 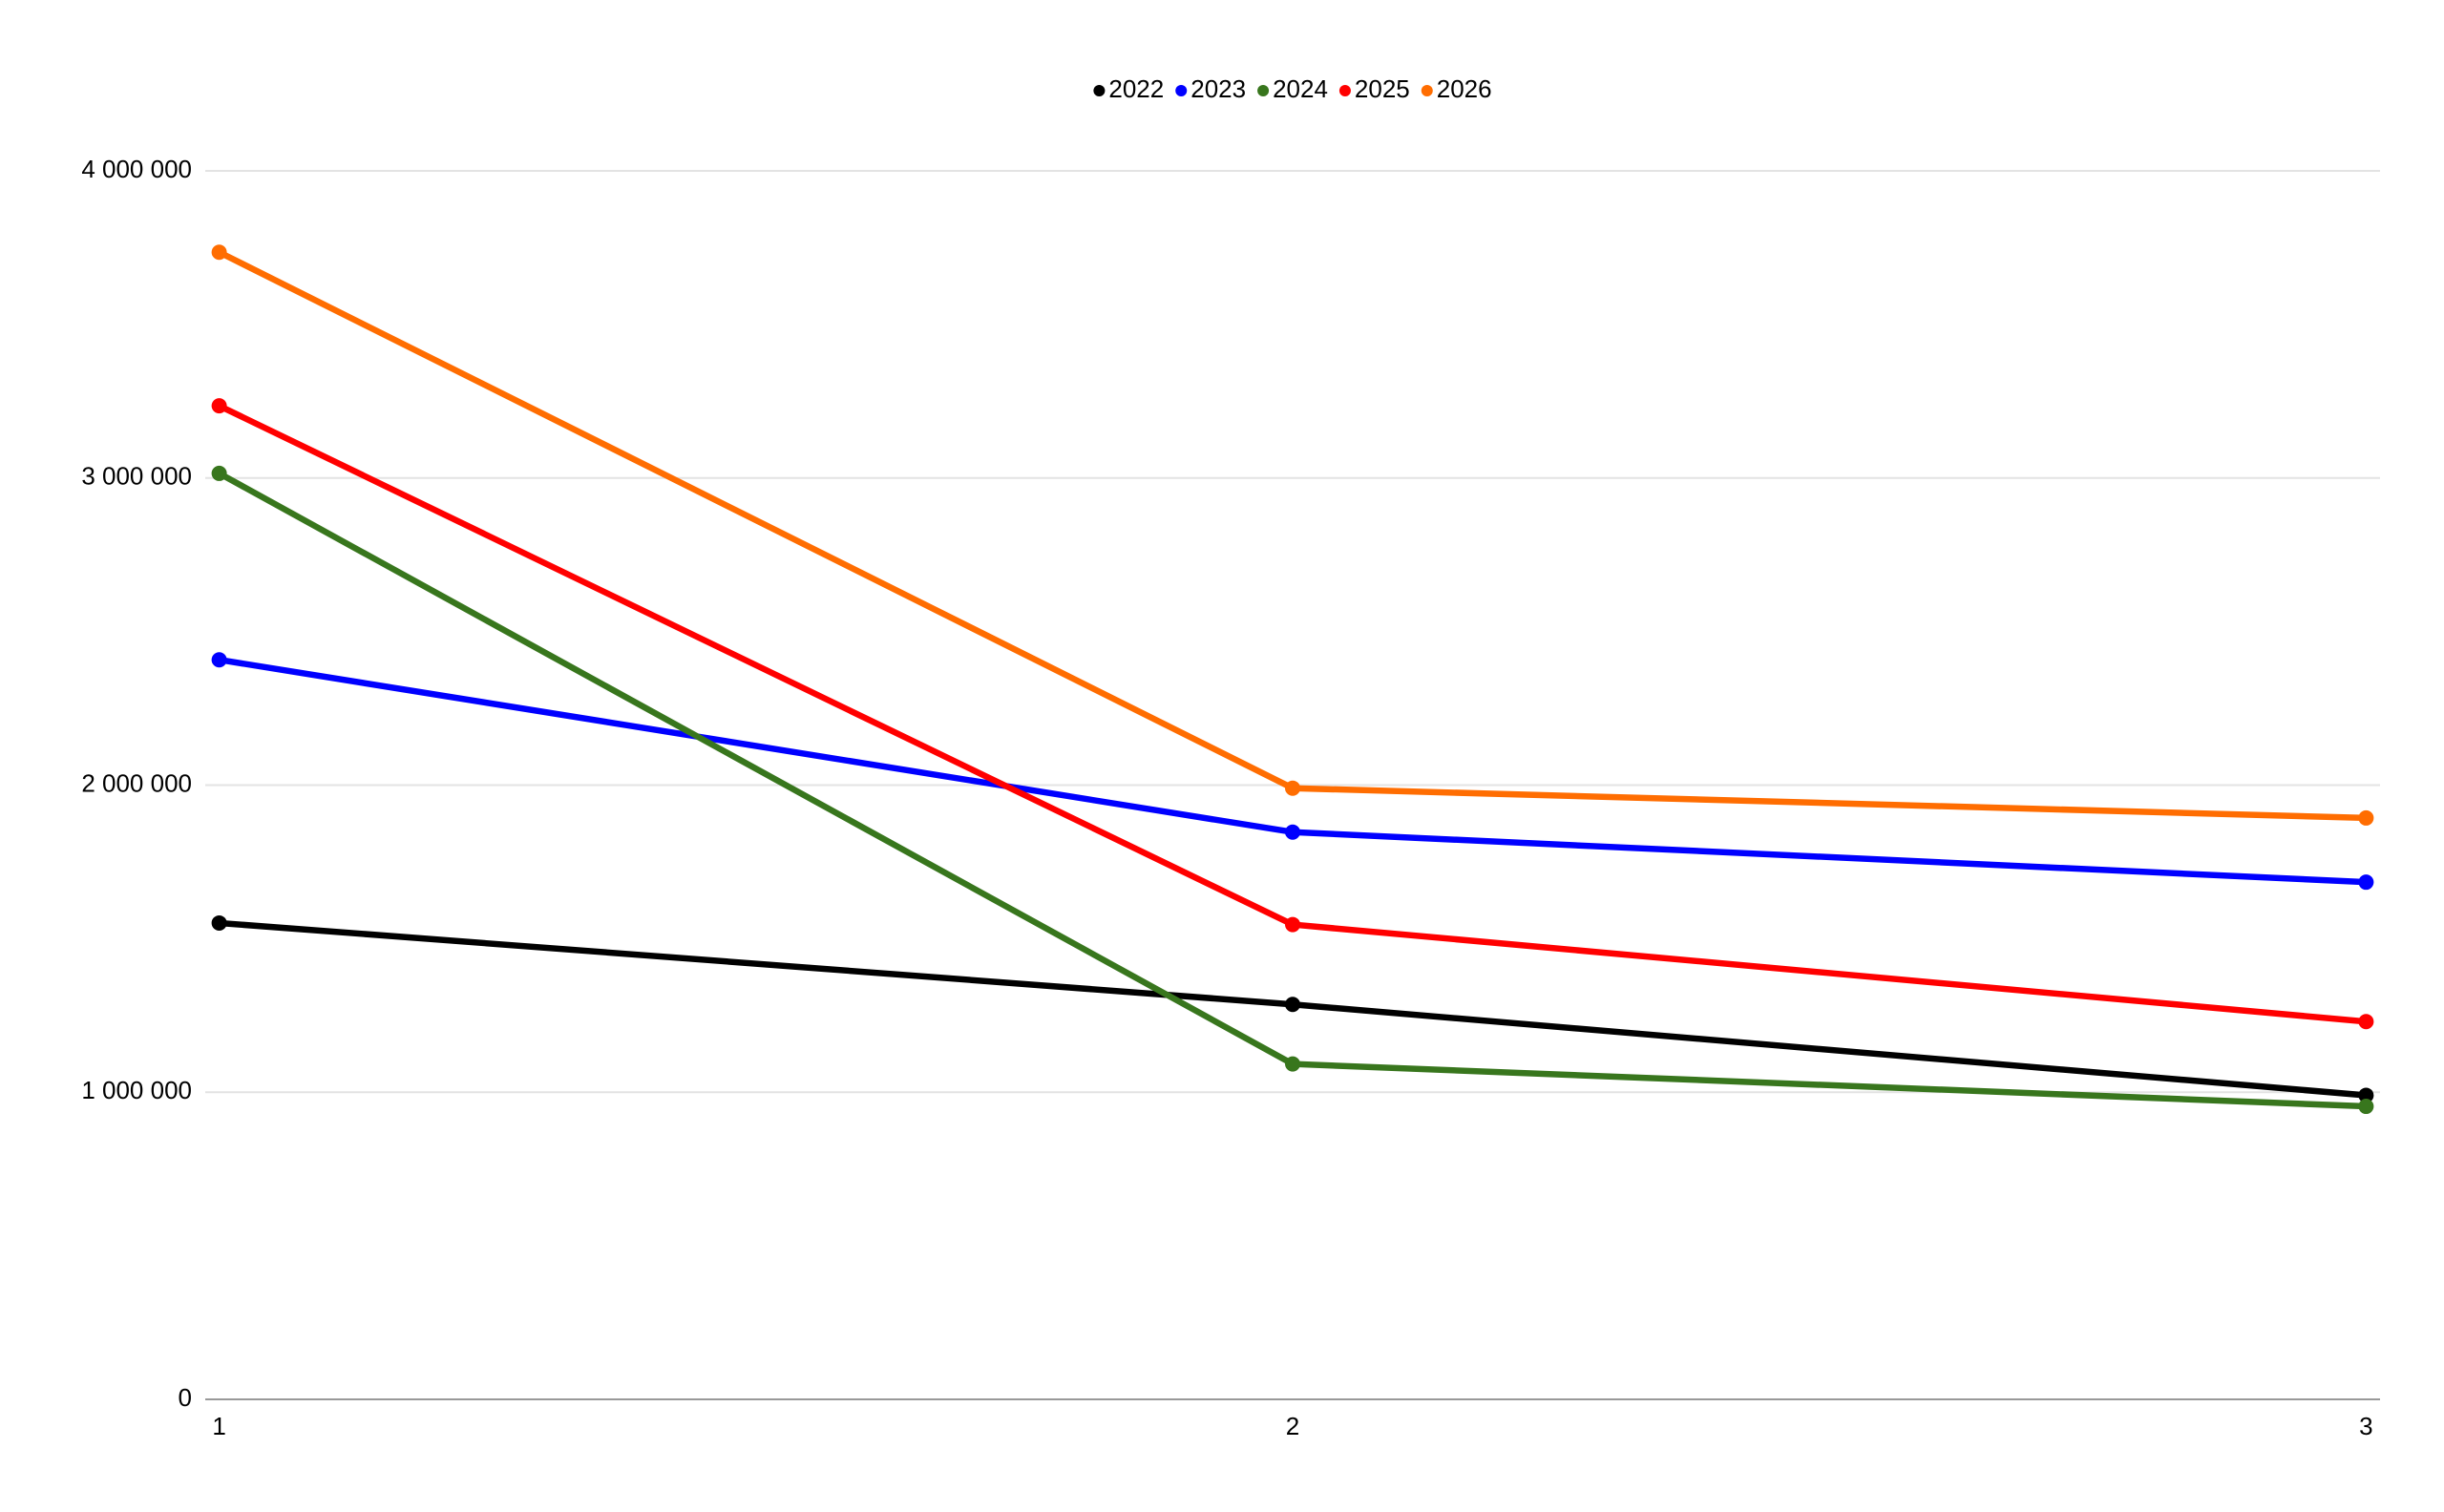 What do you see at coordinates (137, 1090) in the screenshot?
I see `y-tick-label: 1 000 000` at bounding box center [137, 1090].